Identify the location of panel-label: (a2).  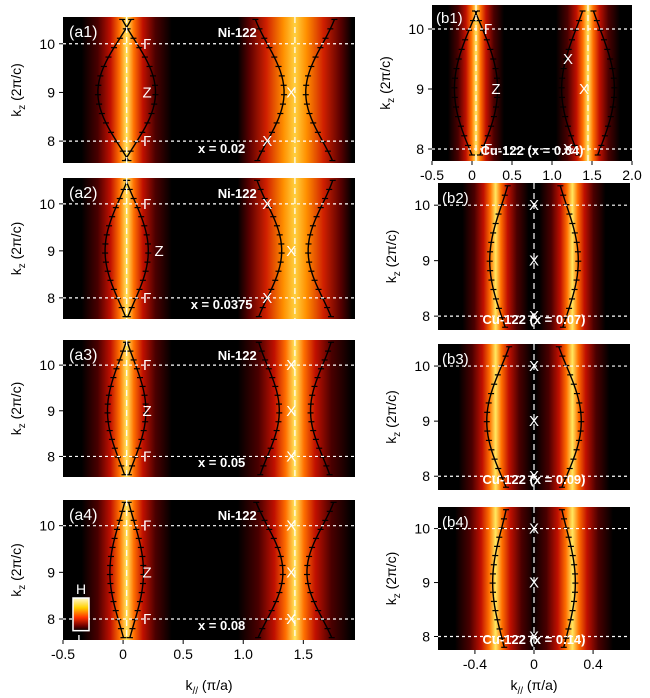
(83, 193).